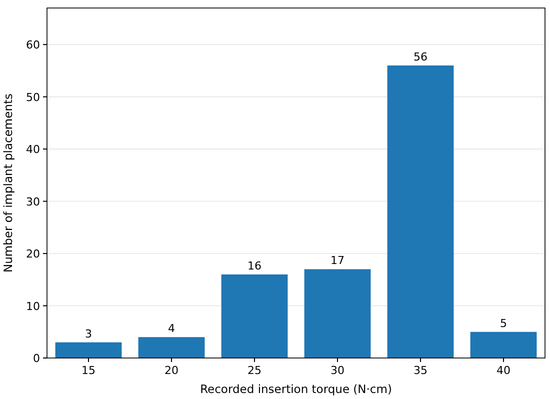  I want to click on data-label: 3, so click(88, 333).